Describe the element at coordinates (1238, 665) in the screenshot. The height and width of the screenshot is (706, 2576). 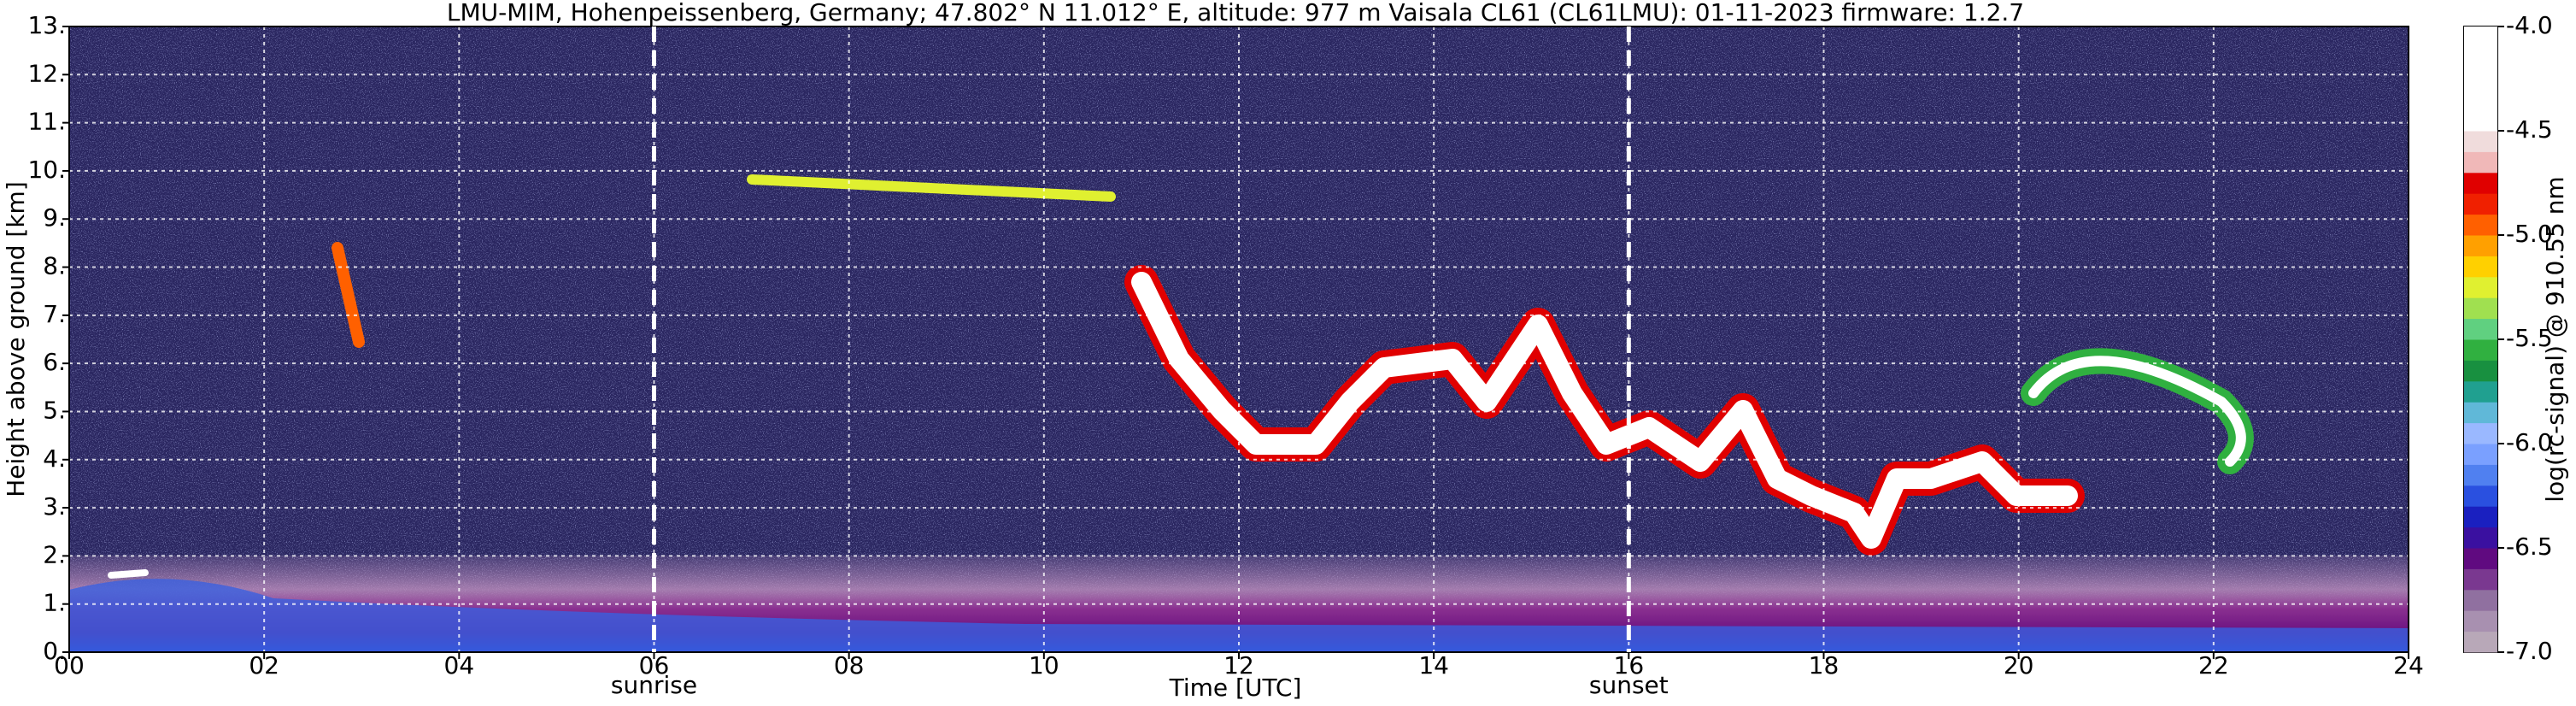
I see `x-tick-label: 12` at that location.